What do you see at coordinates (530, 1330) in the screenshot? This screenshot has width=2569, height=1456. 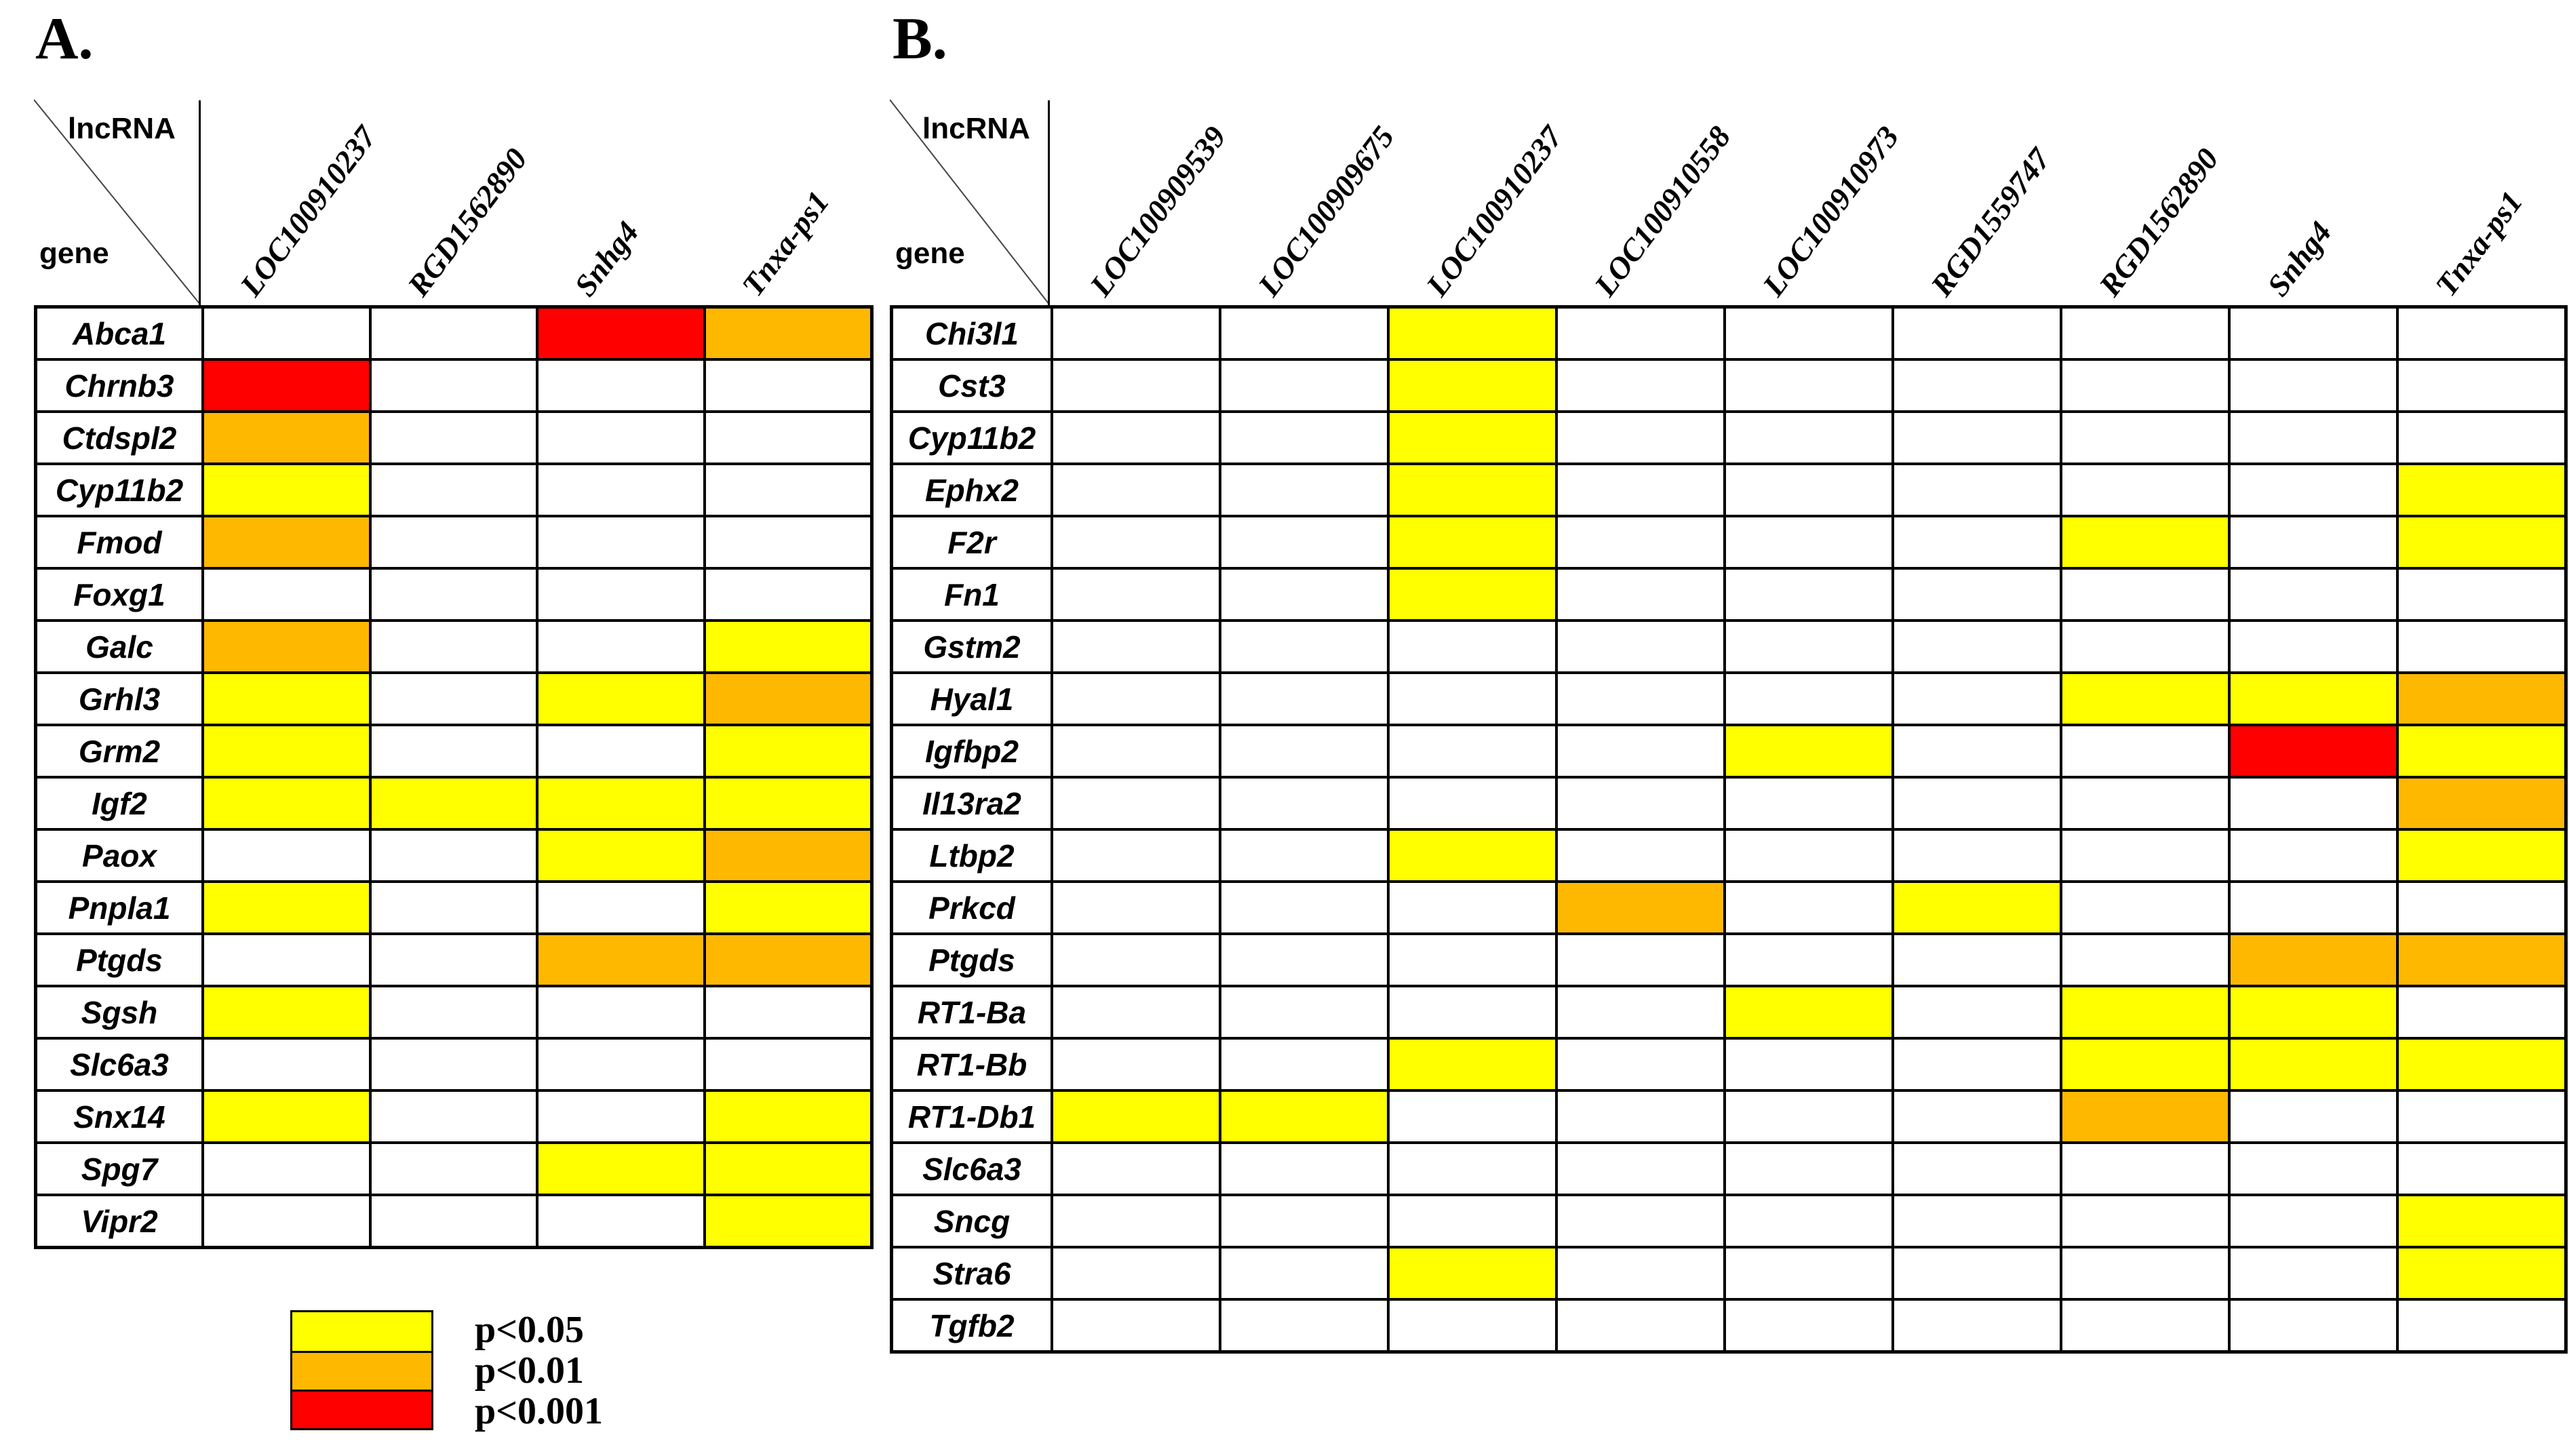 I see `legend-label-p005: p<0.05` at bounding box center [530, 1330].